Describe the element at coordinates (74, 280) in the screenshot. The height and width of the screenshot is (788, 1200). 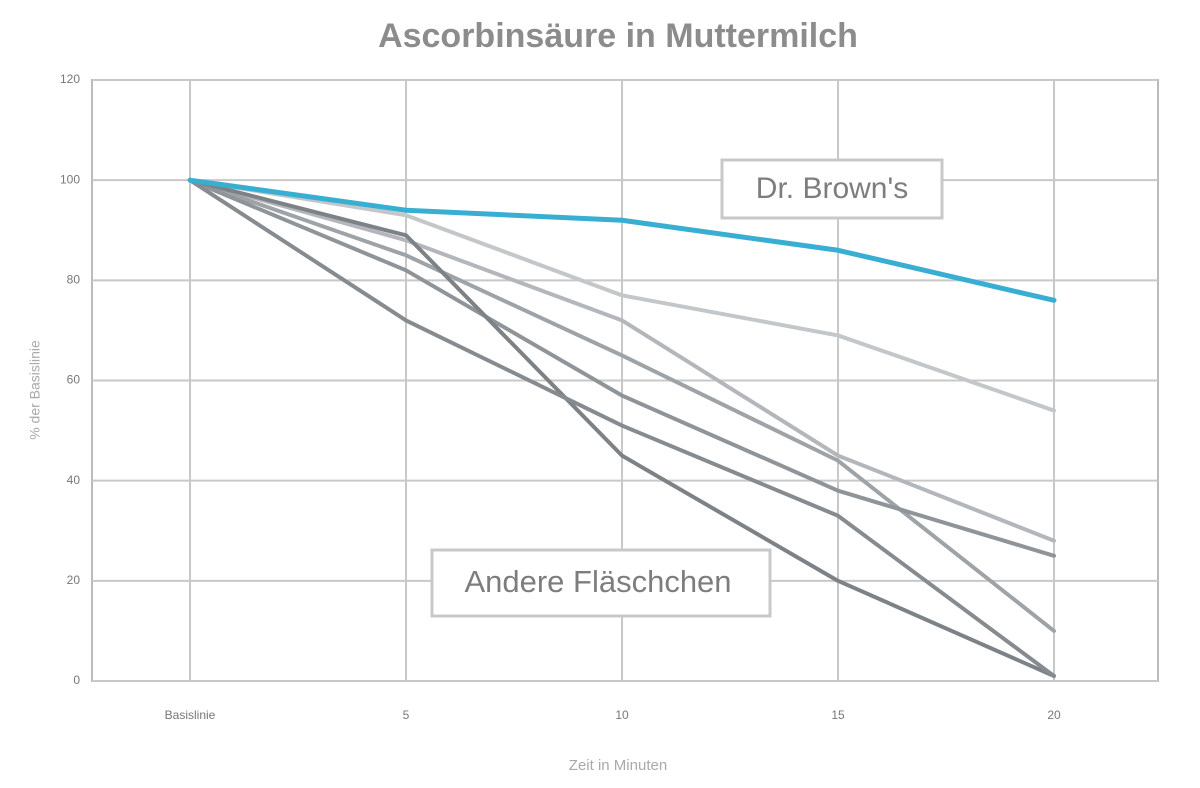
I see `y-tick-label: 80` at that location.